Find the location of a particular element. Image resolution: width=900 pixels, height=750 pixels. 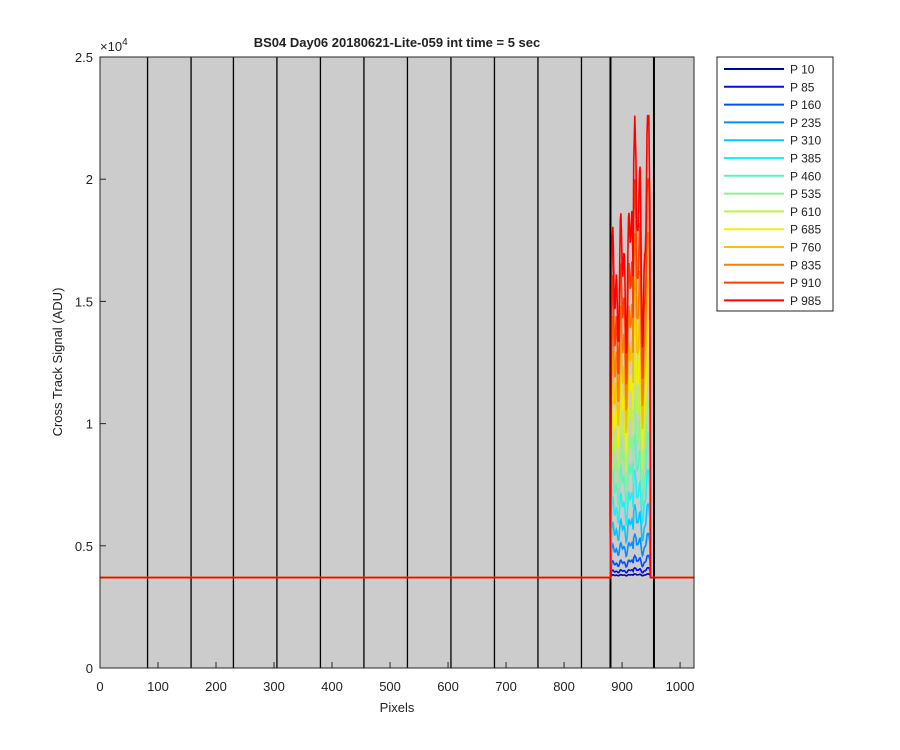

x-axis-label: Pixels is located at coordinates (397, 707).